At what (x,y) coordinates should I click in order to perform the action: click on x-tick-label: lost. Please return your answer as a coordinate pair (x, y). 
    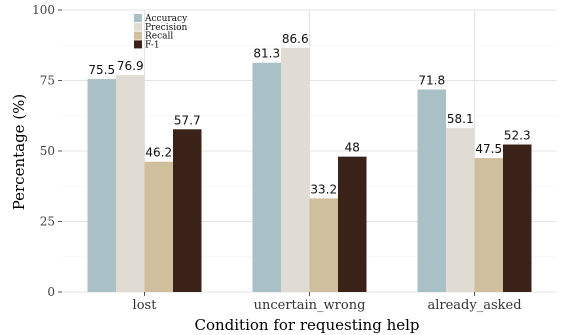
    Looking at the image, I should click on (145, 305).